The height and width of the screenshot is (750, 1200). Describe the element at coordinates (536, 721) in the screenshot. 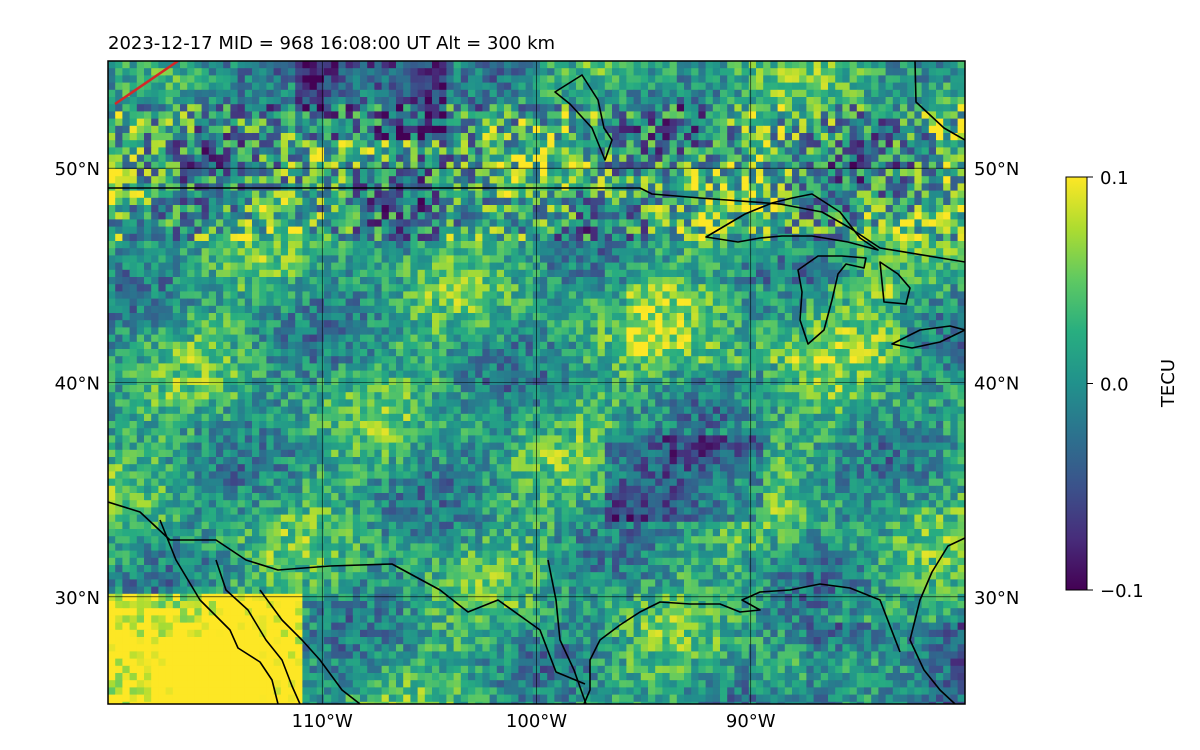

I see `longitude-tick-label: 100°W` at that location.